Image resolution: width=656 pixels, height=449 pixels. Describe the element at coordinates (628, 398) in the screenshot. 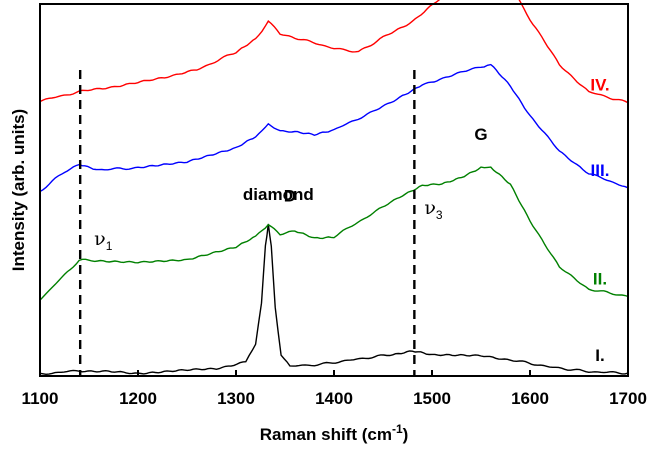

I see `x-tick-label-1700: 1700` at that location.